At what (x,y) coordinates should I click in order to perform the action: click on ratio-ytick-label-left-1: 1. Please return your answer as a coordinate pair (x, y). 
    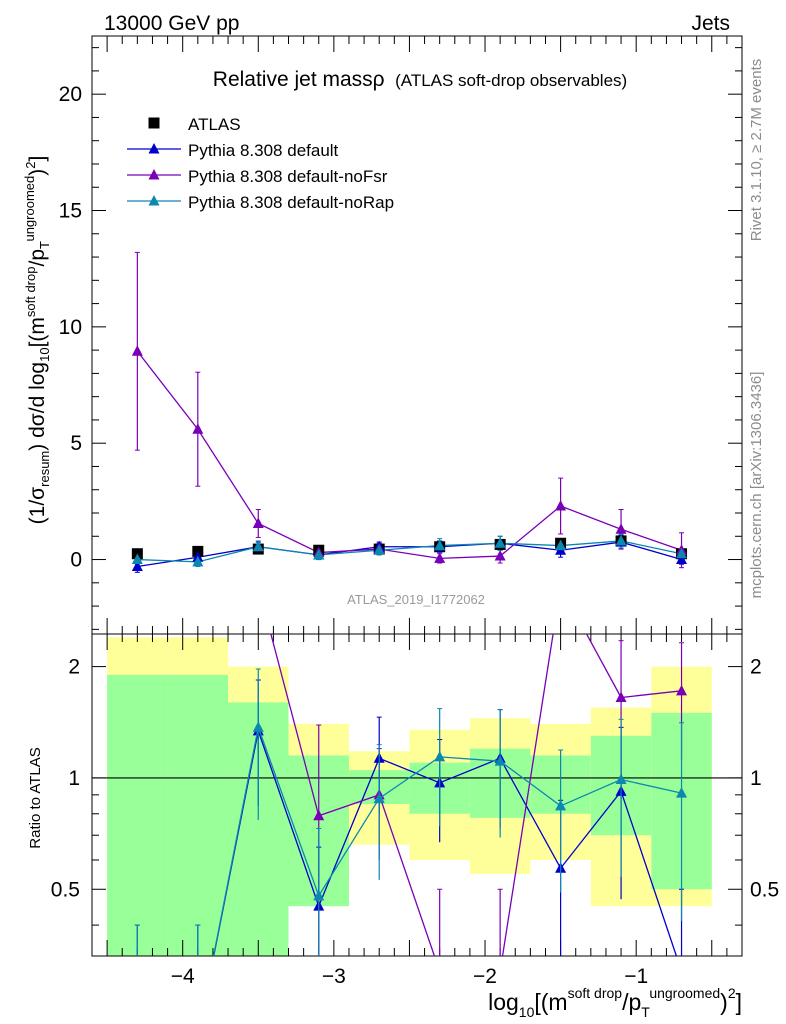
    Looking at the image, I should click on (74, 778).